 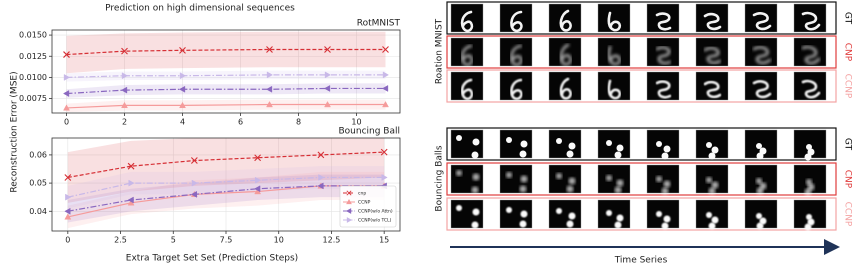 What do you see at coordinates (298, 122) in the screenshot?
I see `x-tick-label: 8` at bounding box center [298, 122].